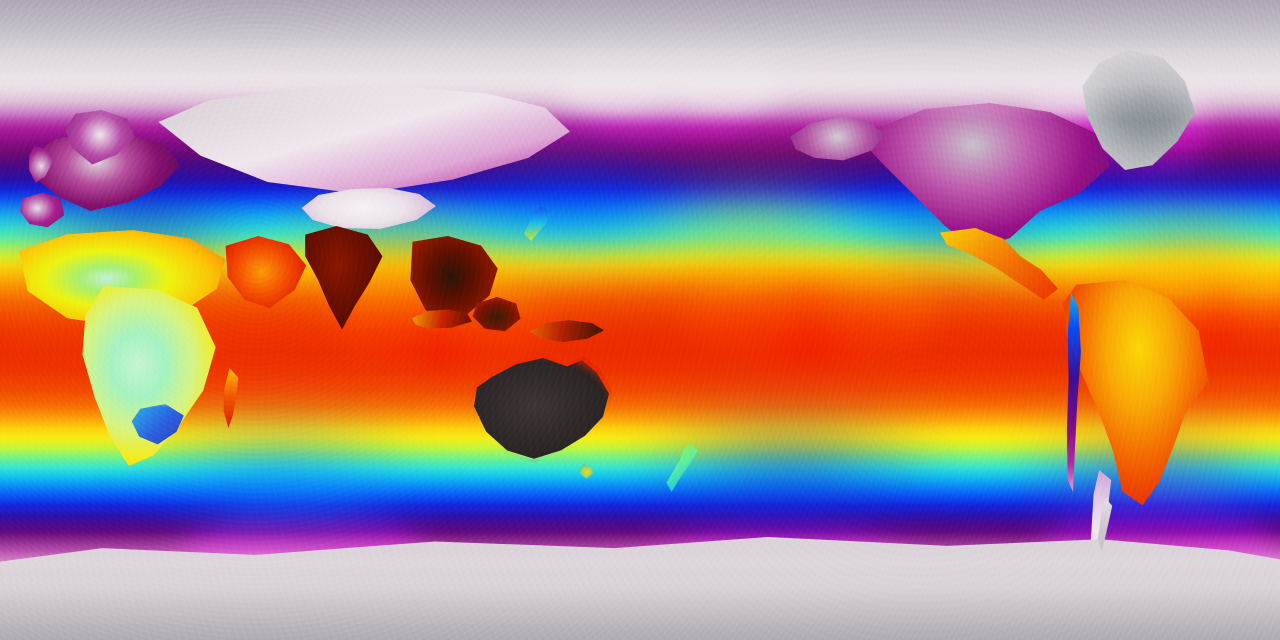 The height and width of the screenshot is (640, 1280). Describe the element at coordinates (566, 331) in the screenshot. I see `land-new-guinea` at that location.